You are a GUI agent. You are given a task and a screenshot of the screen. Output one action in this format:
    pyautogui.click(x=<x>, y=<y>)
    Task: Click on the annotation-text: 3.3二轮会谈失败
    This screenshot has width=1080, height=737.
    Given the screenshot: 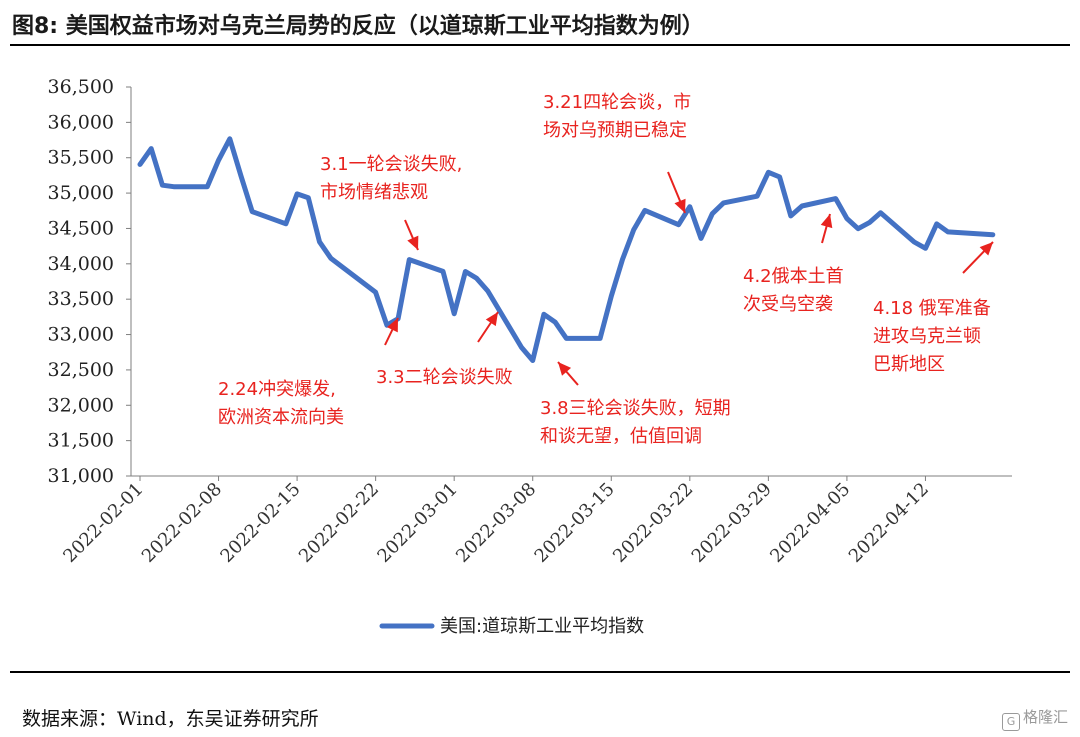 What is the action you would take?
    pyautogui.click(x=444, y=377)
    